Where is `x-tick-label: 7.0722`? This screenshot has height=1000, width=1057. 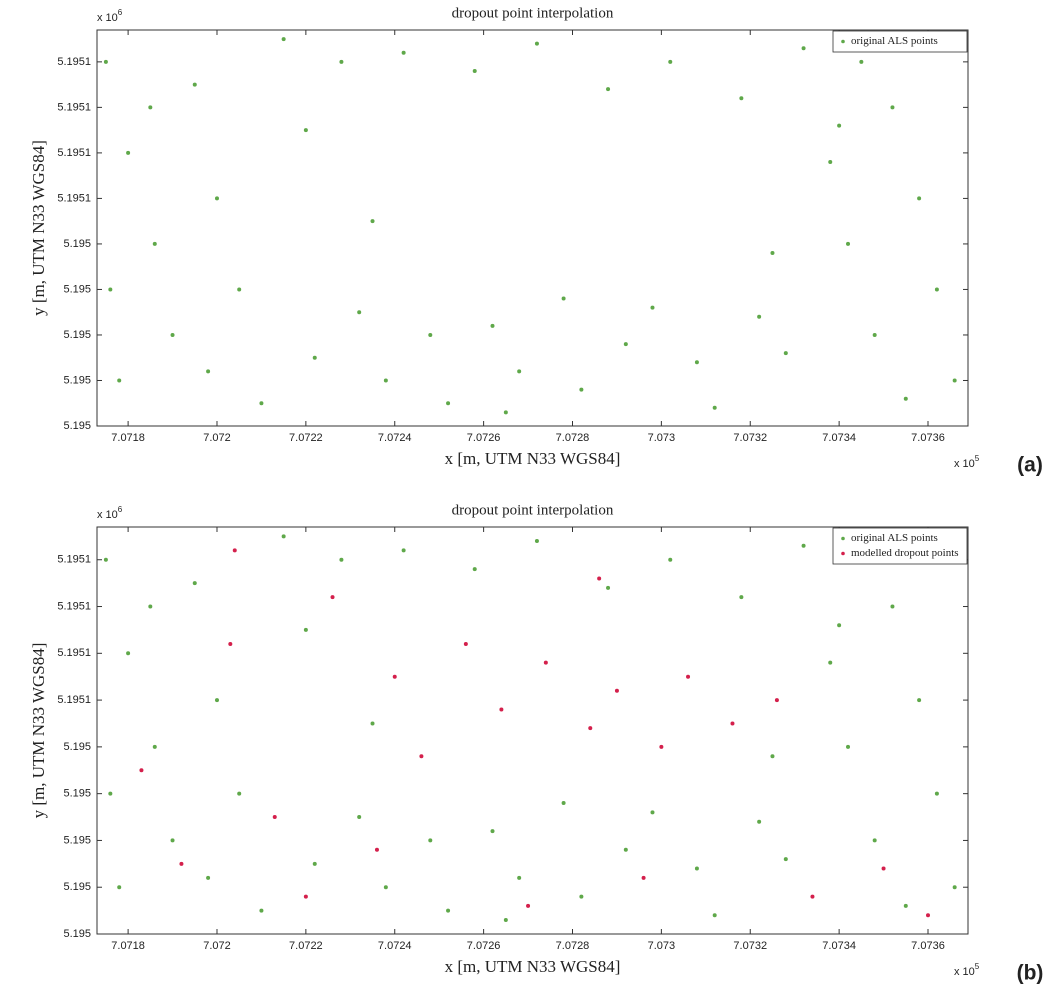 x-tick-label: 7.0722 is located at coordinates (306, 946).